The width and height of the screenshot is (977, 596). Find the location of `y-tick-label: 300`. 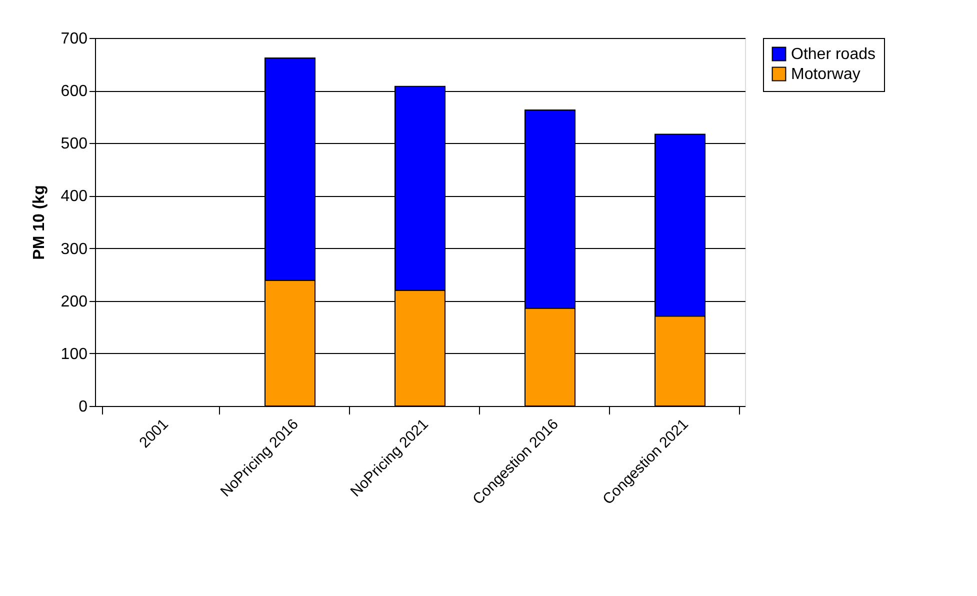

y-tick-label: 300 is located at coordinates (74, 249).